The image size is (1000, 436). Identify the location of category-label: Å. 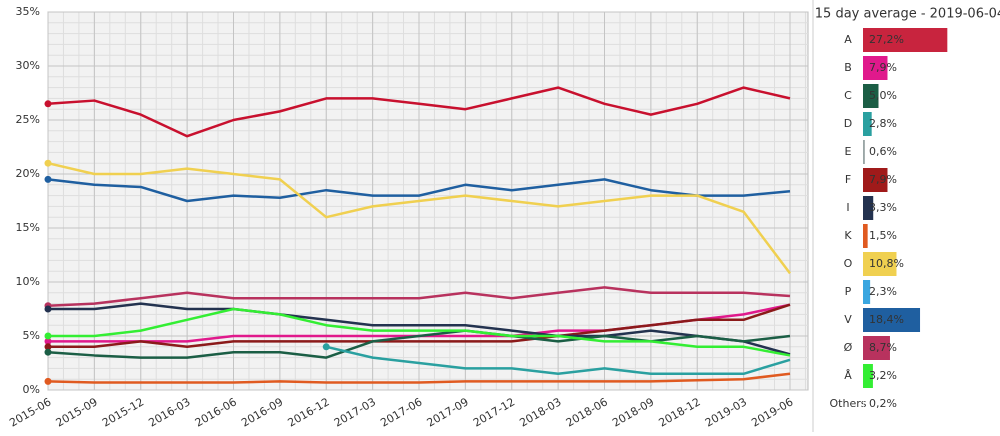
(848, 375).